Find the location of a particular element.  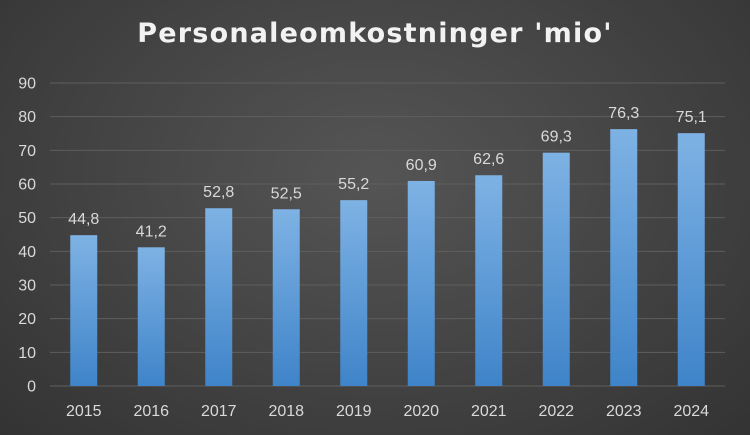

x-tick-label: 2021 is located at coordinates (489, 411).